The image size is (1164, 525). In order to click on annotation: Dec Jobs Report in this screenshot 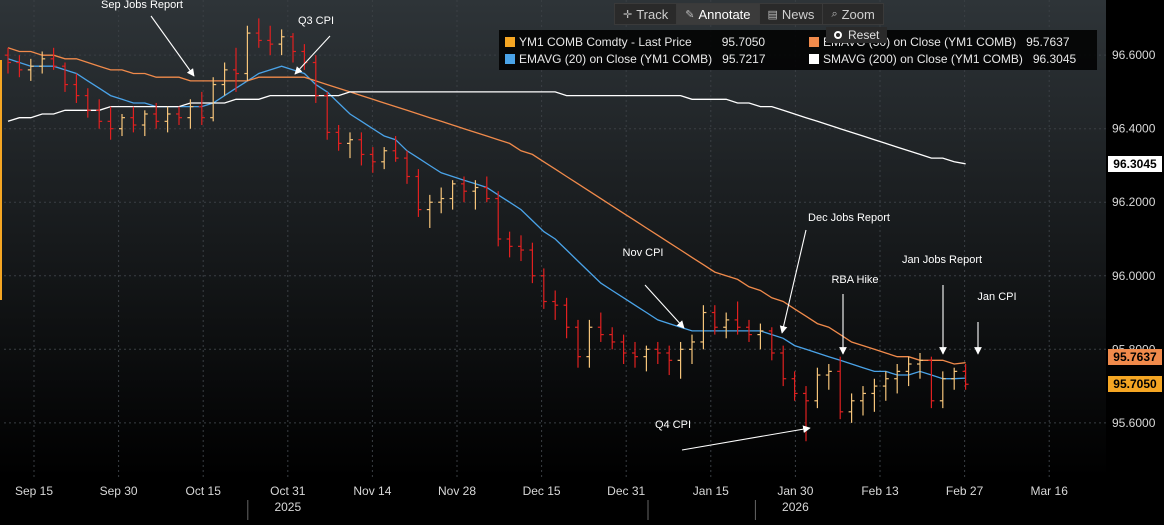, I will do `click(834, 273)`.